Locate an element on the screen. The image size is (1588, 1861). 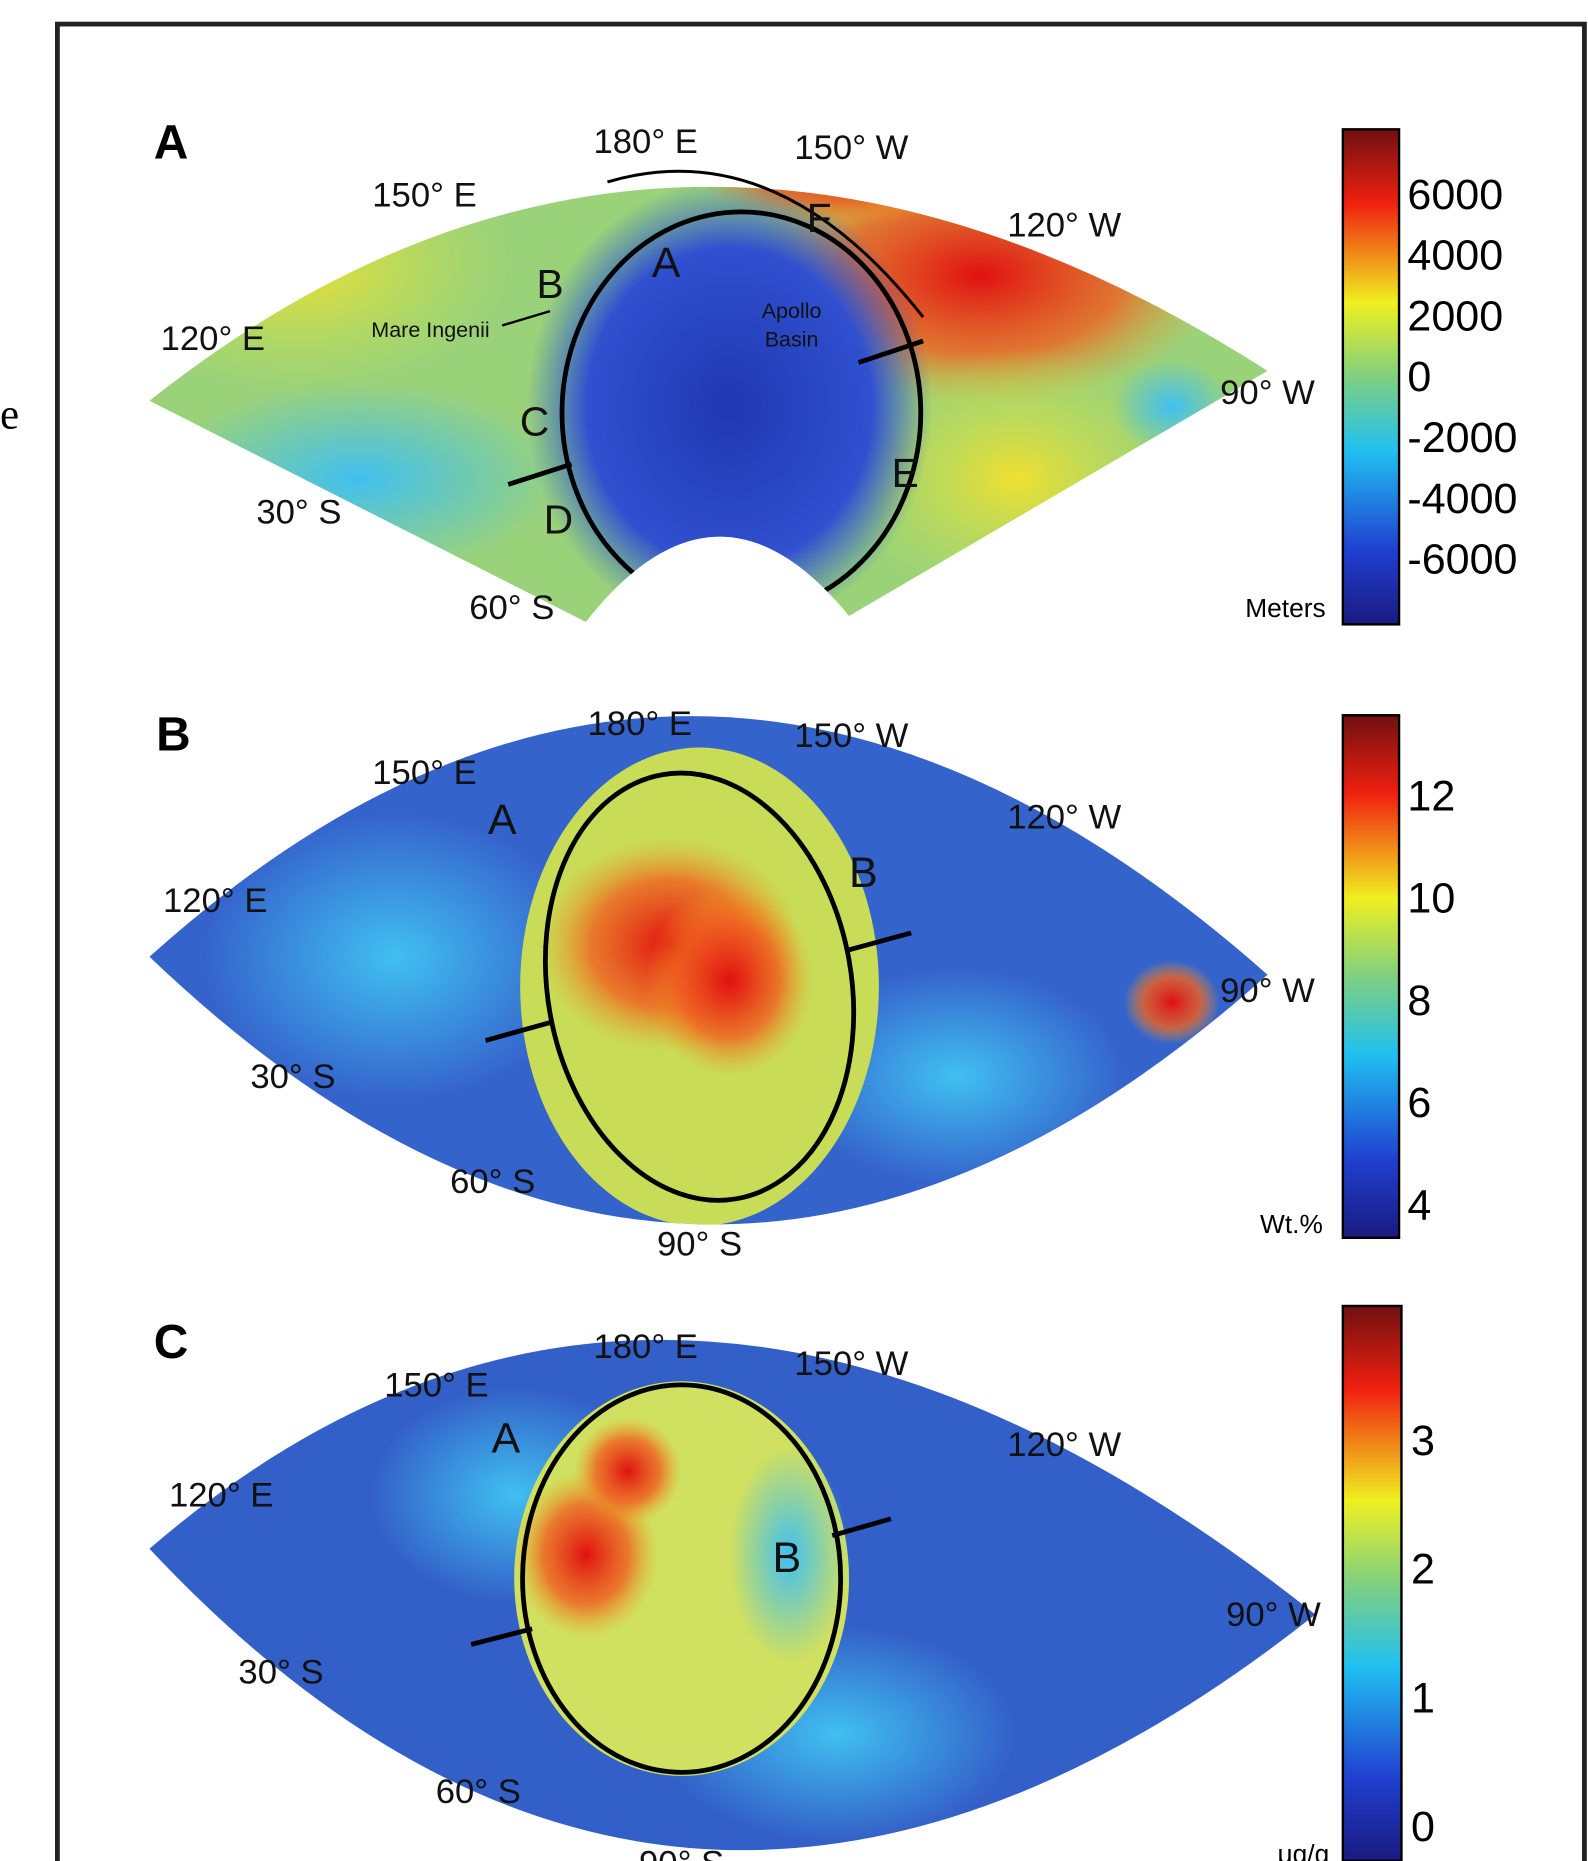
colorbar-unit: μg/g is located at coordinates (1304, 1850).